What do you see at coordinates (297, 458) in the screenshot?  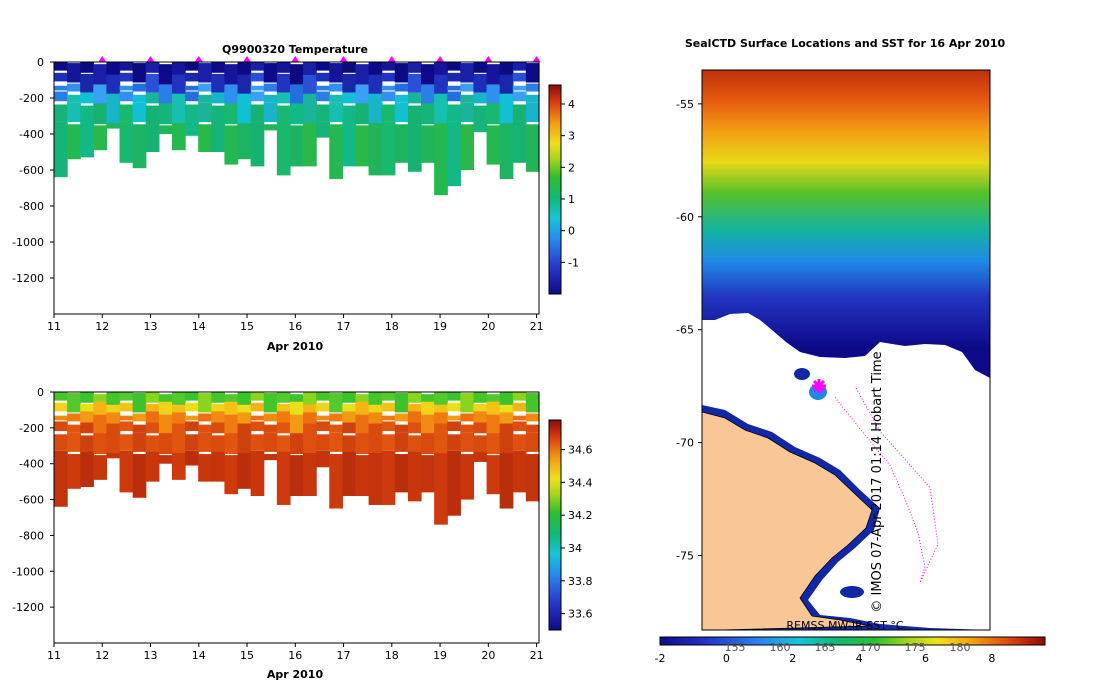 I see `salinity-section-cells` at bounding box center [297, 458].